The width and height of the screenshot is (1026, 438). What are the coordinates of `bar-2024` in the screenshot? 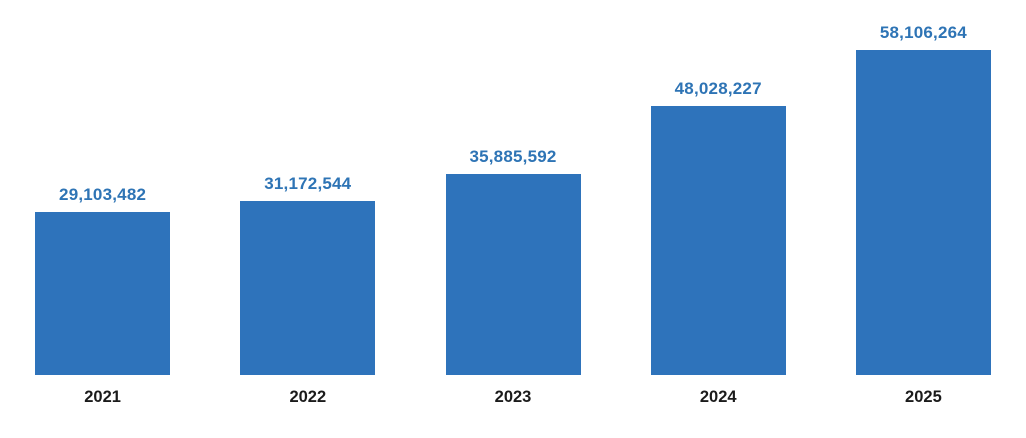 It's located at (718, 240).